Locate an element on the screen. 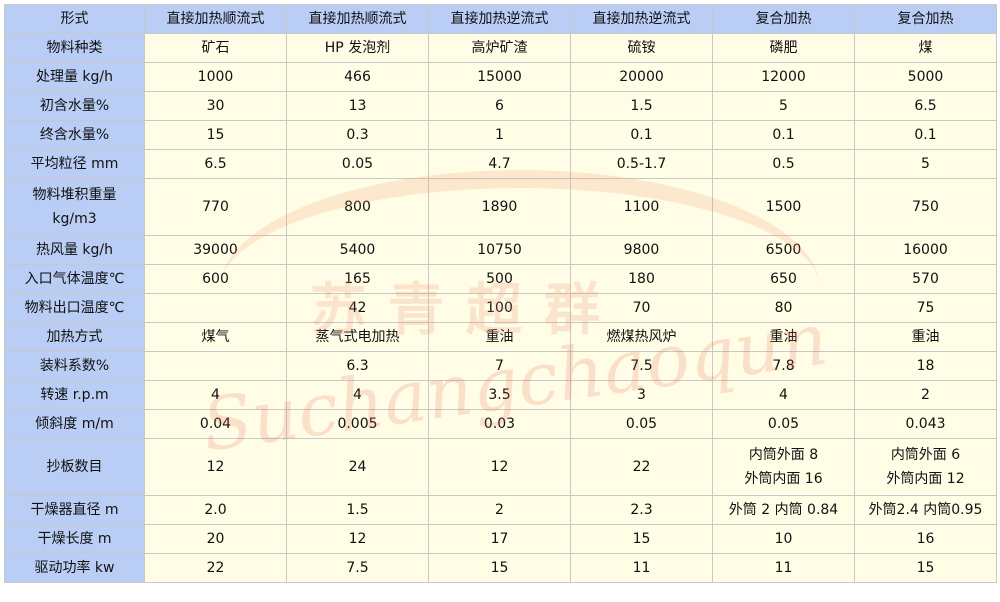 This screenshot has width=1000, height=602. table-cell: 39000 is located at coordinates (215, 250).